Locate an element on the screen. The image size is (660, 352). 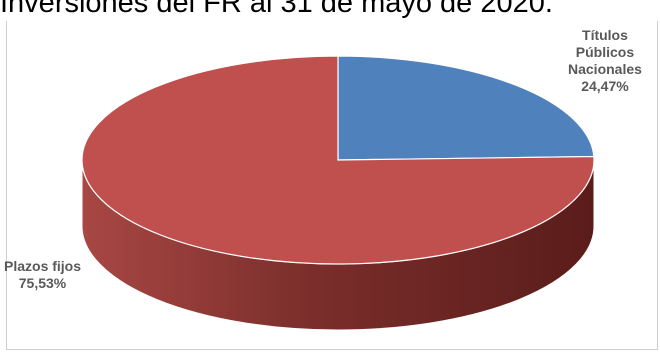
slice-value: 24,47% is located at coordinates (605, 86).